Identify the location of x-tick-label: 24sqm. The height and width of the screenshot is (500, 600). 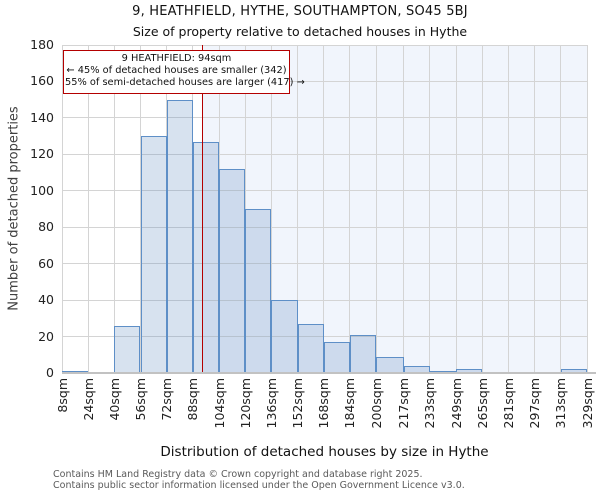
(88, 399).